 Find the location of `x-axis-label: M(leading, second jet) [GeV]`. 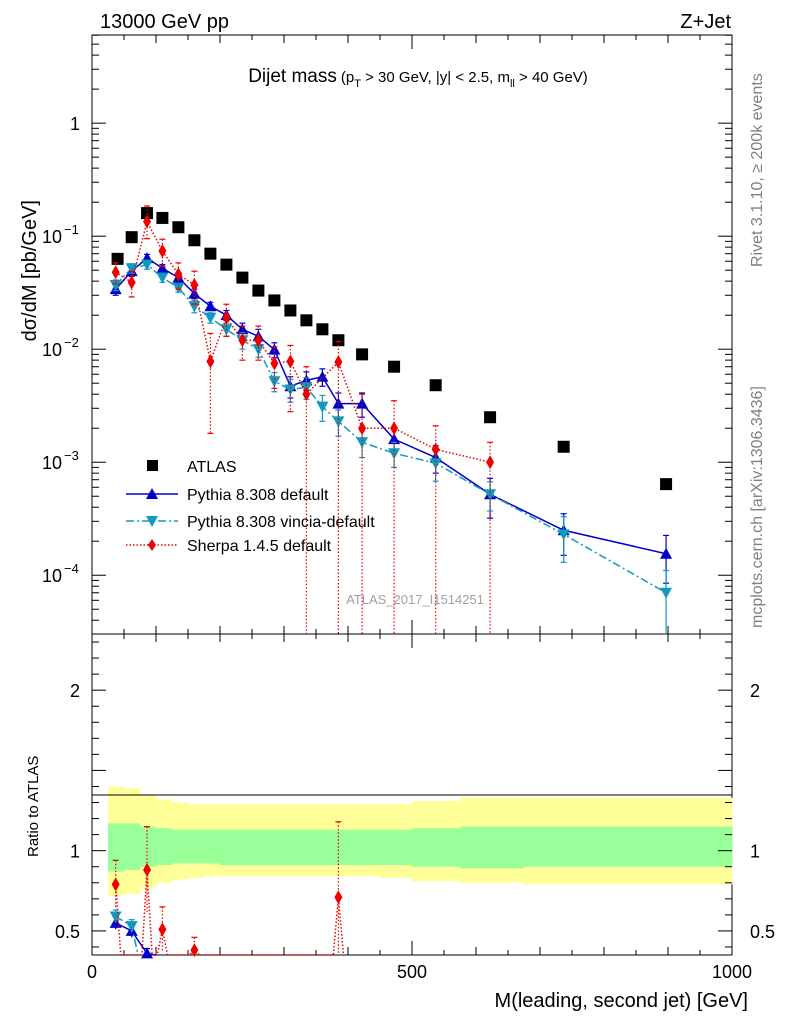

x-axis-label: M(leading, second jet) [GeV] is located at coordinates (621, 1001).